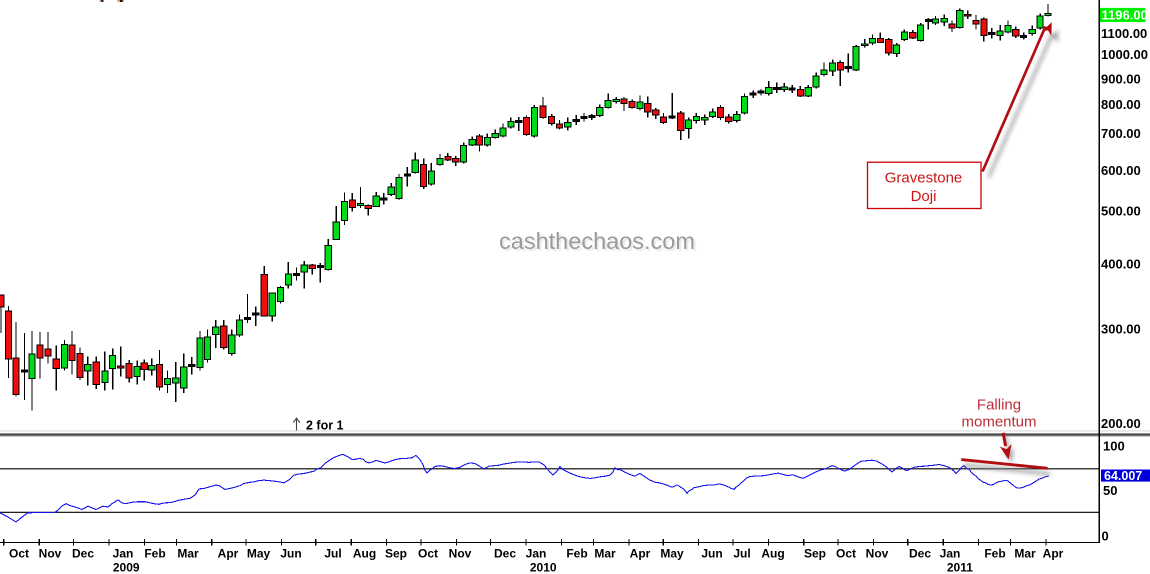 The height and width of the screenshot is (574, 1150). I want to click on svg-text: Doji, so click(924, 196).